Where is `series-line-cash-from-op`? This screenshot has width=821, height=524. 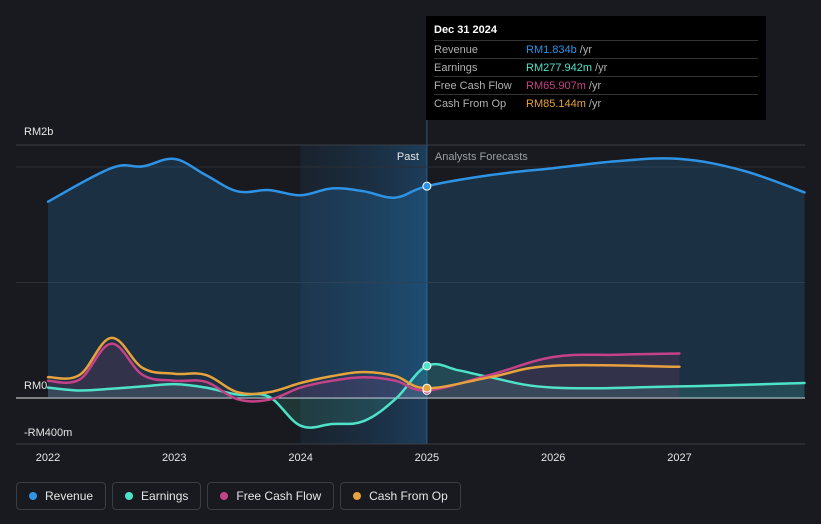 series-line-cash-from-op is located at coordinates (363, 366).